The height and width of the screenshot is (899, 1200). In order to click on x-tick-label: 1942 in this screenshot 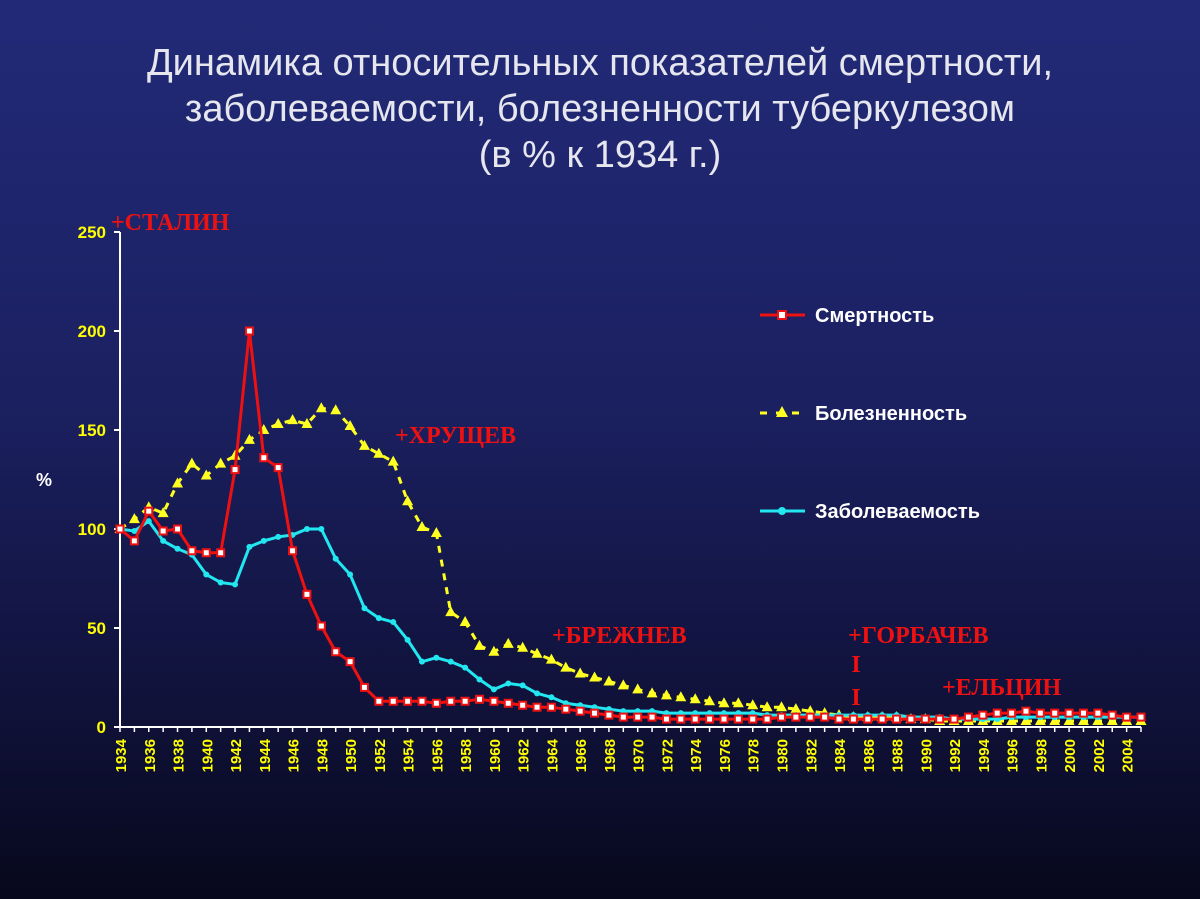, I will do `click(236, 755)`.